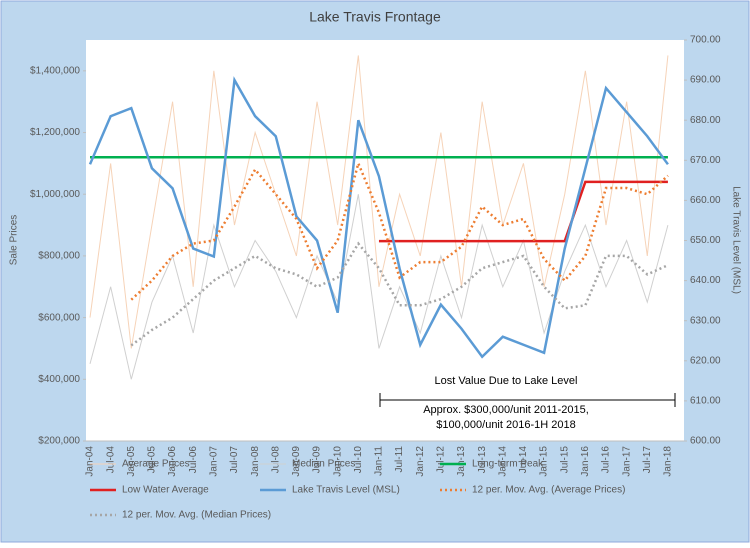  Describe the element at coordinates (564, 460) in the screenshot. I see `x-tick-label: Jul-15` at that location.